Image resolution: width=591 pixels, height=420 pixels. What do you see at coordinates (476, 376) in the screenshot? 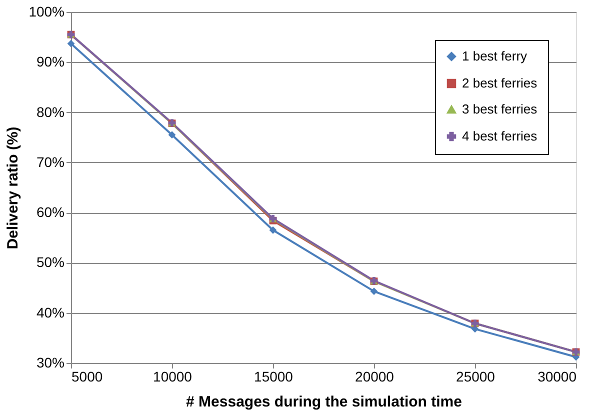
I see `x-tick-label: 25000` at bounding box center [476, 376].